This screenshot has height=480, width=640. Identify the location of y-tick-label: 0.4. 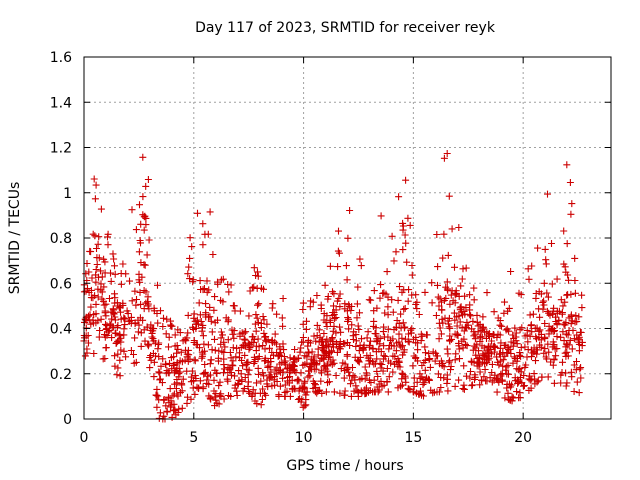
(61, 330).